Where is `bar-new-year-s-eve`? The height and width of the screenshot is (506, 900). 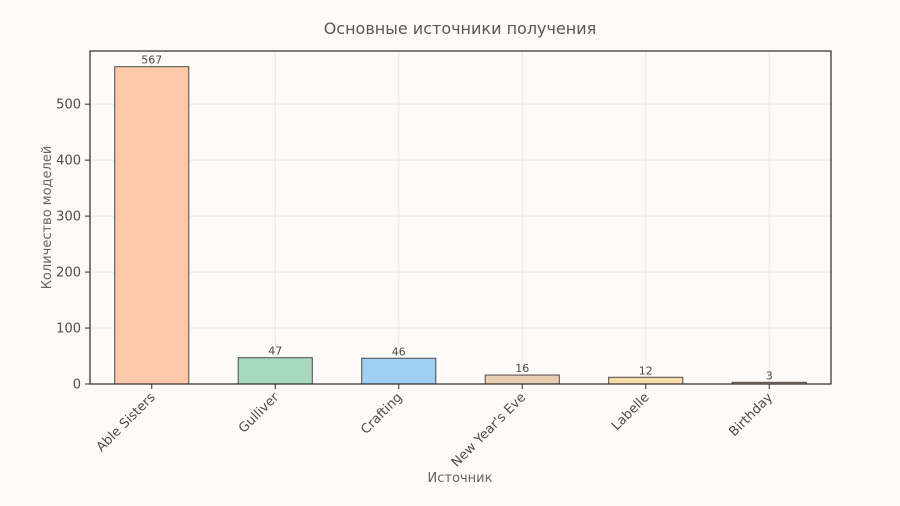 bar-new-year-s-eve is located at coordinates (522, 379).